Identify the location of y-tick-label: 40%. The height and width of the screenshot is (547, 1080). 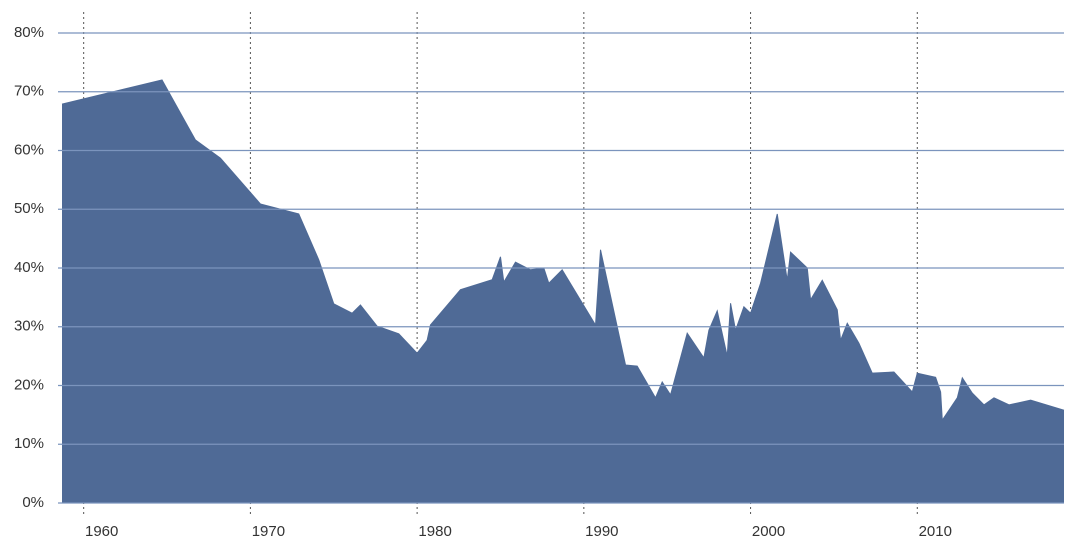
(29, 267).